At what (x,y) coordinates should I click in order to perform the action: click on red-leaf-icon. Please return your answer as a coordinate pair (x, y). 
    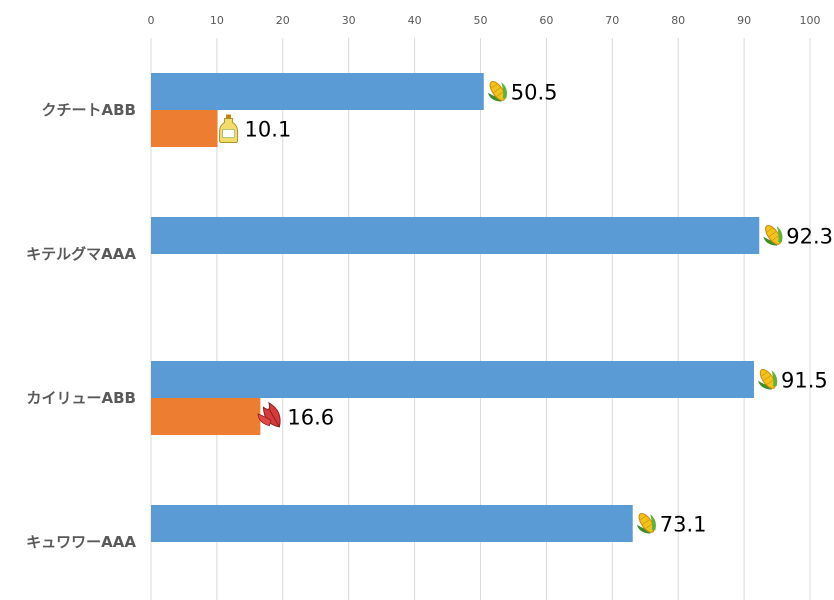
    Looking at the image, I should click on (269, 414).